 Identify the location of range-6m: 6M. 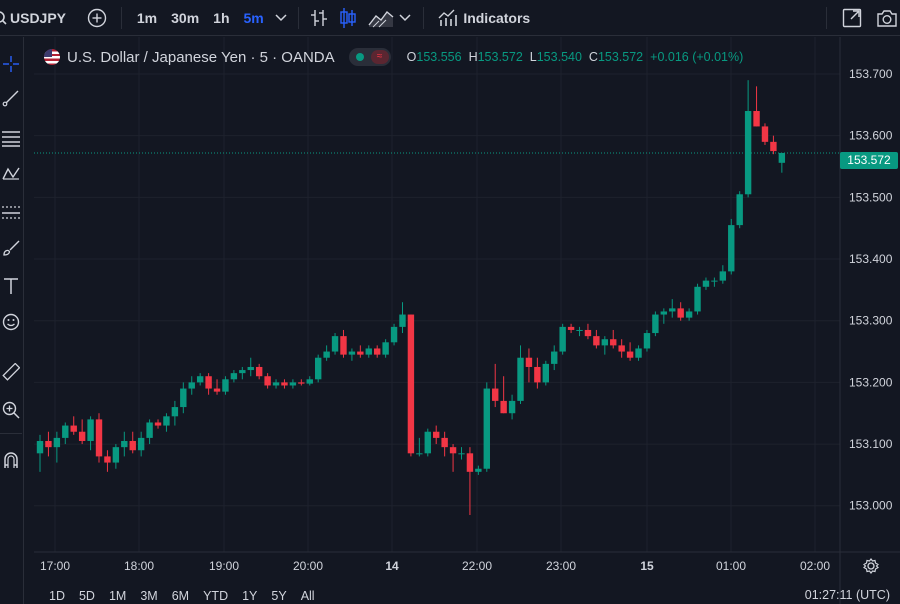
(180, 596).